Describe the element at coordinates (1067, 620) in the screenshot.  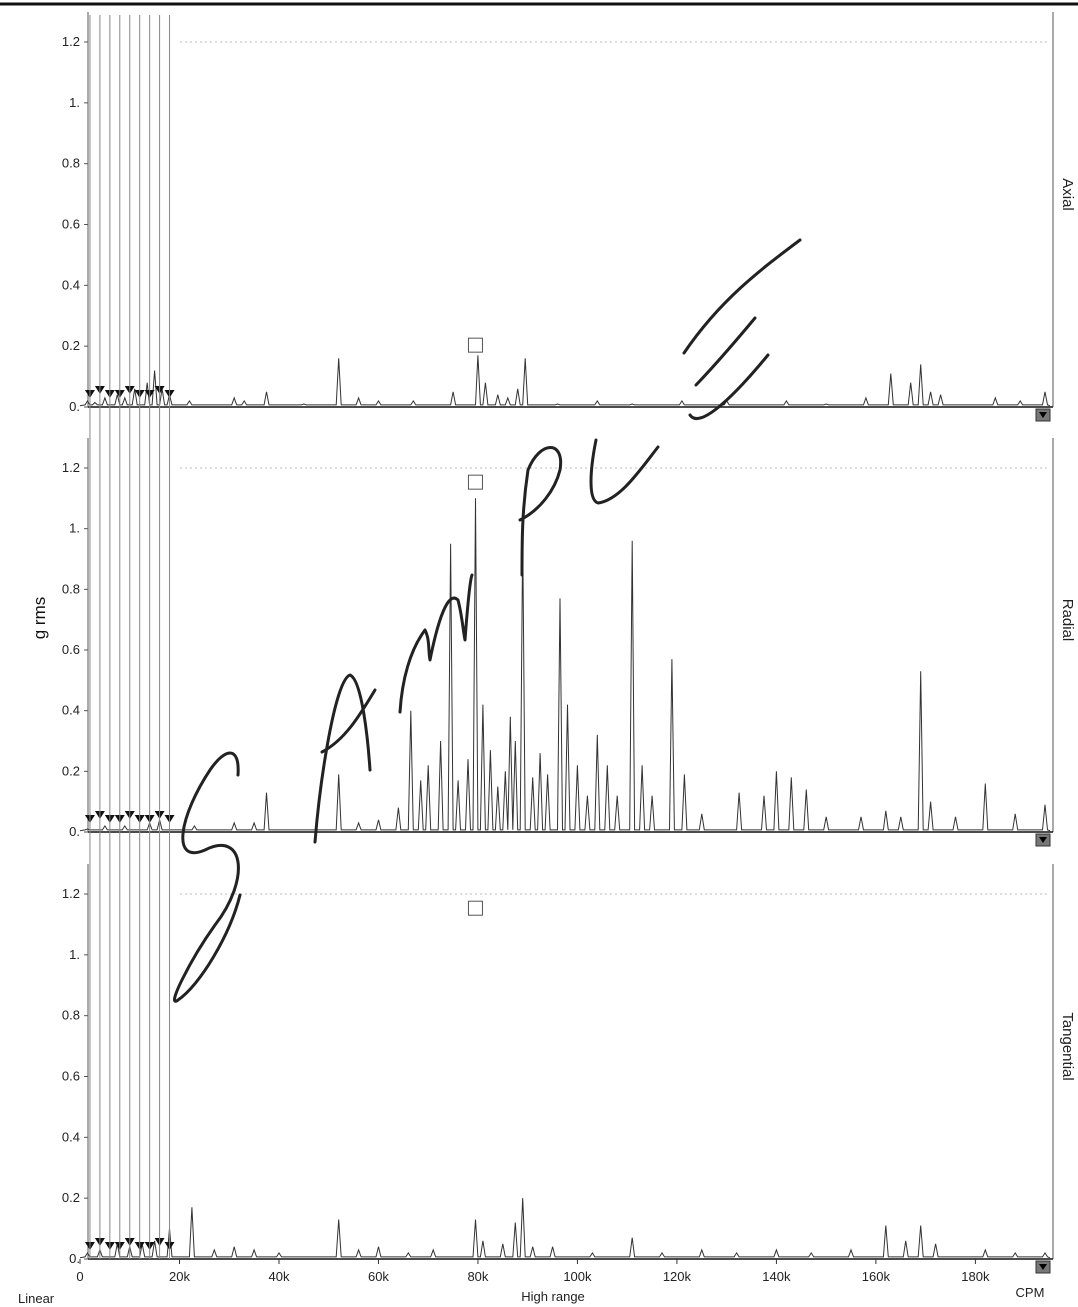
I see `panel-label-radial: Radial` at that location.